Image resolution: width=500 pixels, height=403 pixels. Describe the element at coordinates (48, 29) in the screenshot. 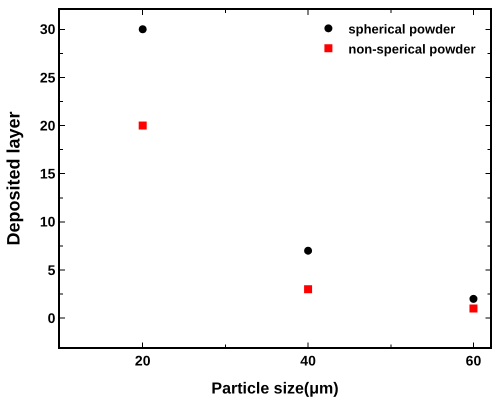

I see `y-tick-label: 30` at that location.